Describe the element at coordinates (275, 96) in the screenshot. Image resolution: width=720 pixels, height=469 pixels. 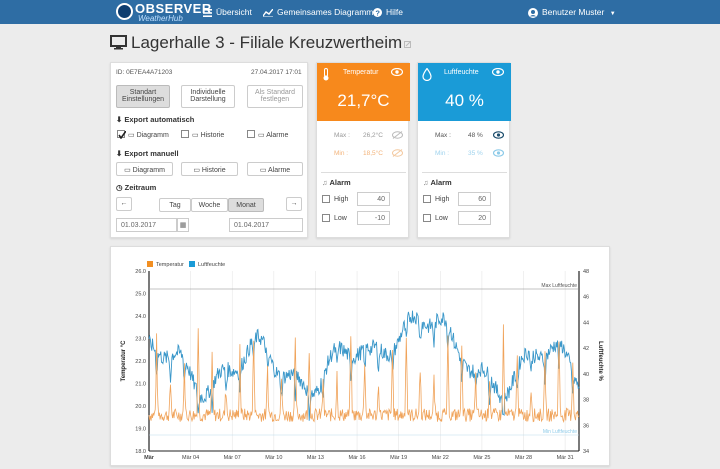
I see `set-default-button: Als Standard festlegen` at that location.